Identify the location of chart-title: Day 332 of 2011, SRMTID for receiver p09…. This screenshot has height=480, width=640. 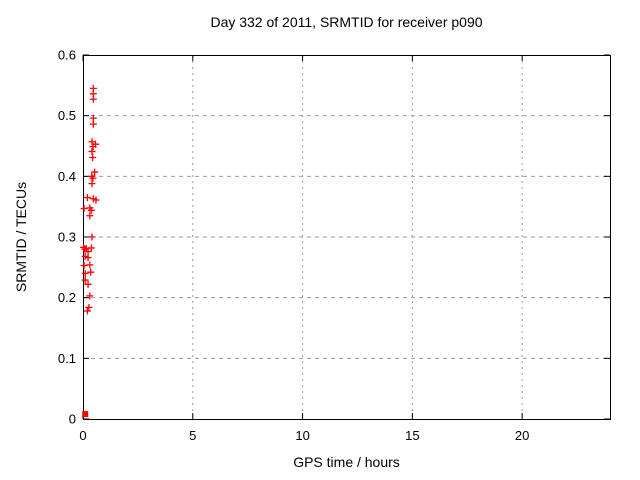
(346, 22).